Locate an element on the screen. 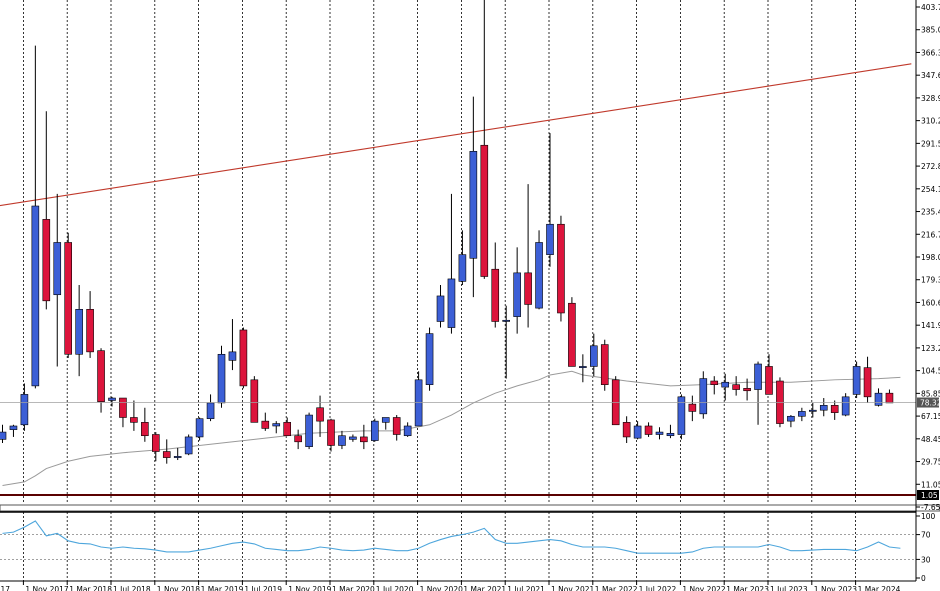 This screenshot has width=940, height=591. zero-label: 1.05 is located at coordinates (929, 495).